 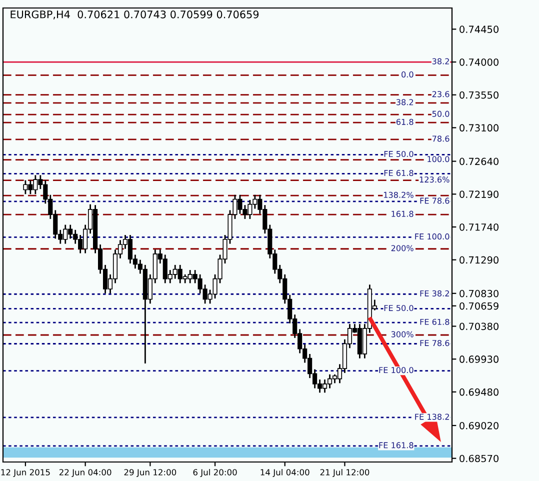 What do you see at coordinates (441, 94) in the screenshot?
I see `annotation: 23.6` at bounding box center [441, 94].